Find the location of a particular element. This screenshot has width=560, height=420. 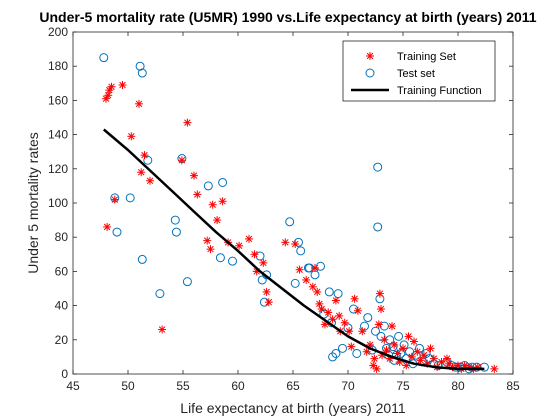

y-tick-label: 40 is located at coordinates (62, 306).